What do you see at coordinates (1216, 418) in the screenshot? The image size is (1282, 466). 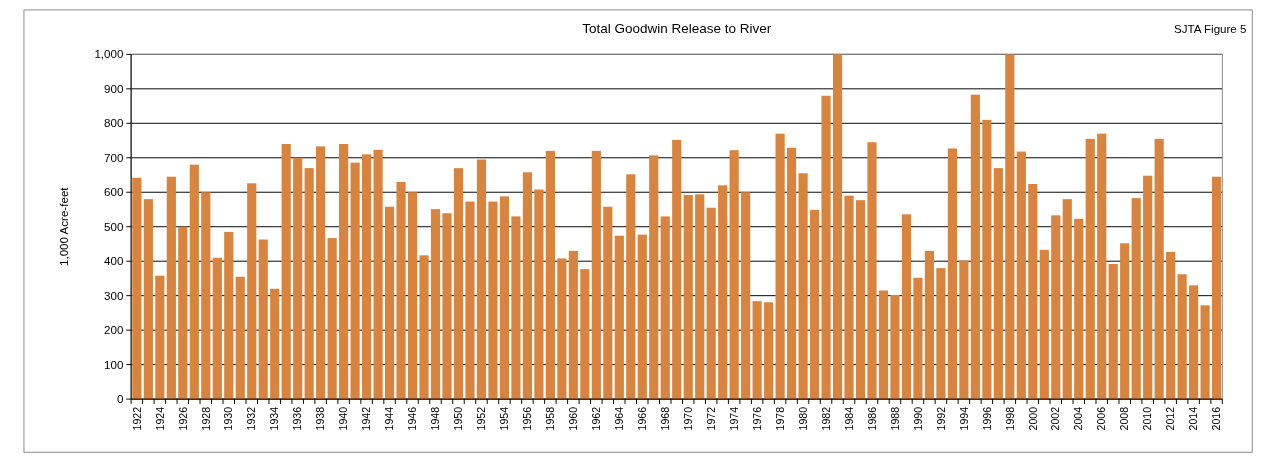 I see `x-tick-label: 2016` at bounding box center [1216, 418].